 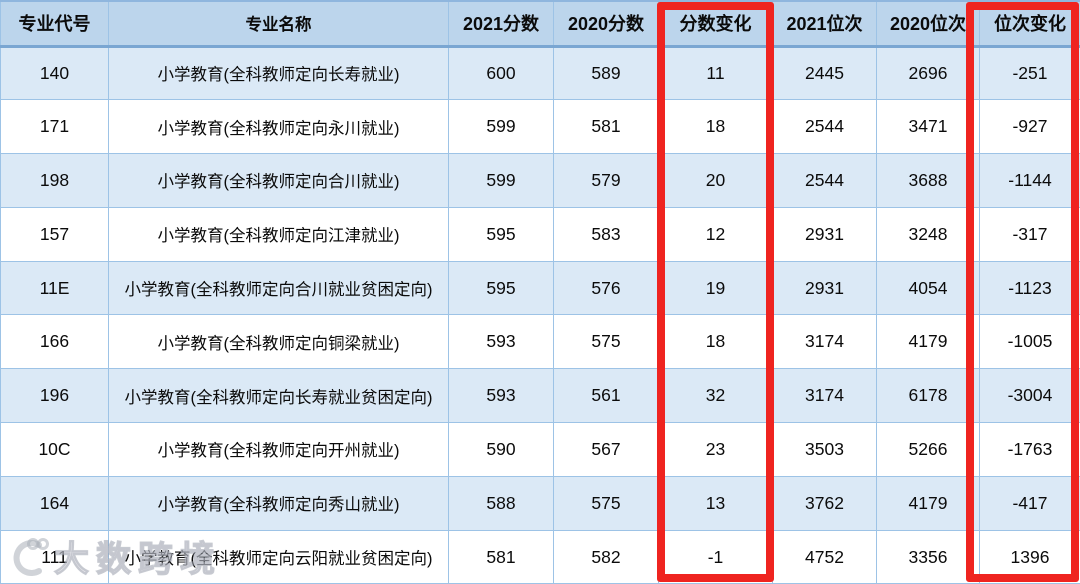 What do you see at coordinates (1029, 234) in the screenshot?
I see `table-cell: -317` at bounding box center [1029, 234].